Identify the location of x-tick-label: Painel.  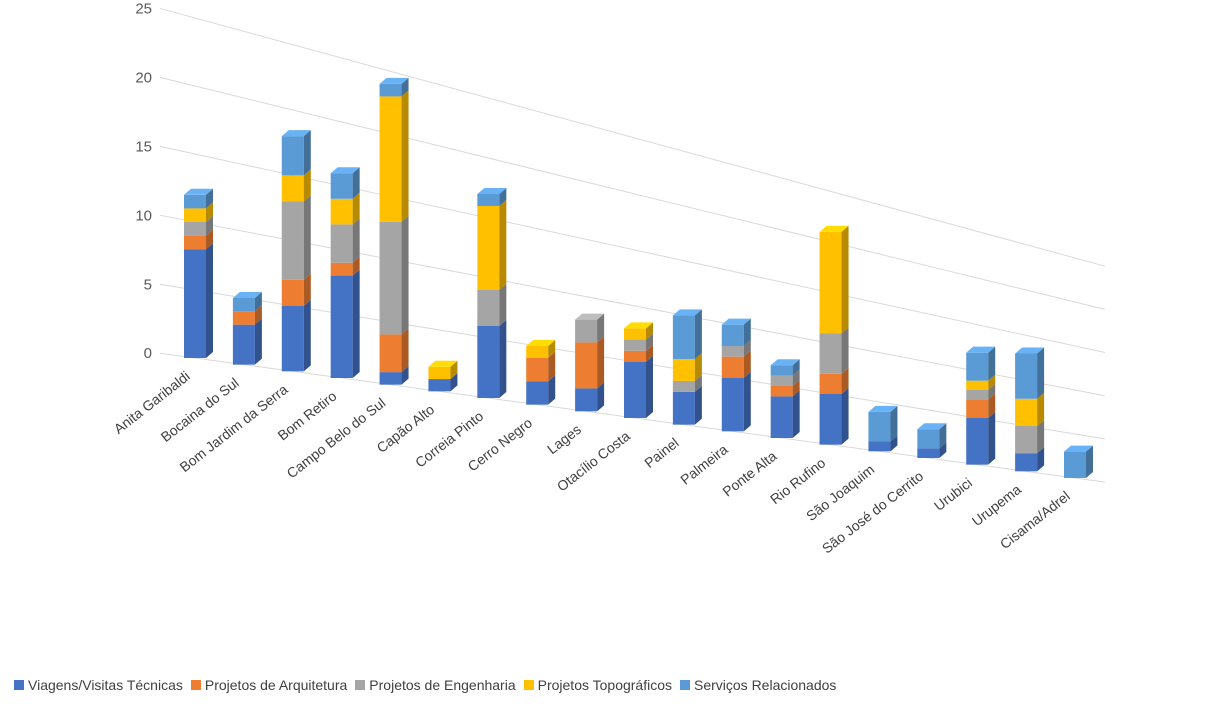
(661, 452).